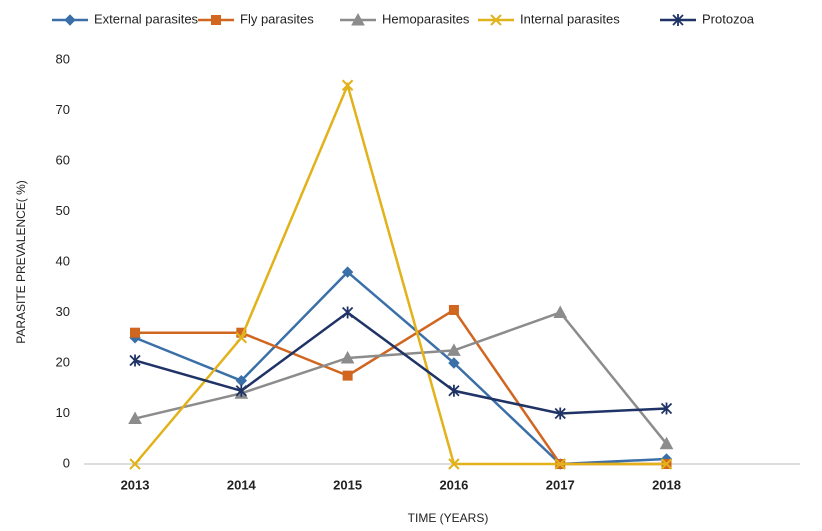  What do you see at coordinates (347, 484) in the screenshot?
I see `x-tick-label: 2015` at bounding box center [347, 484].